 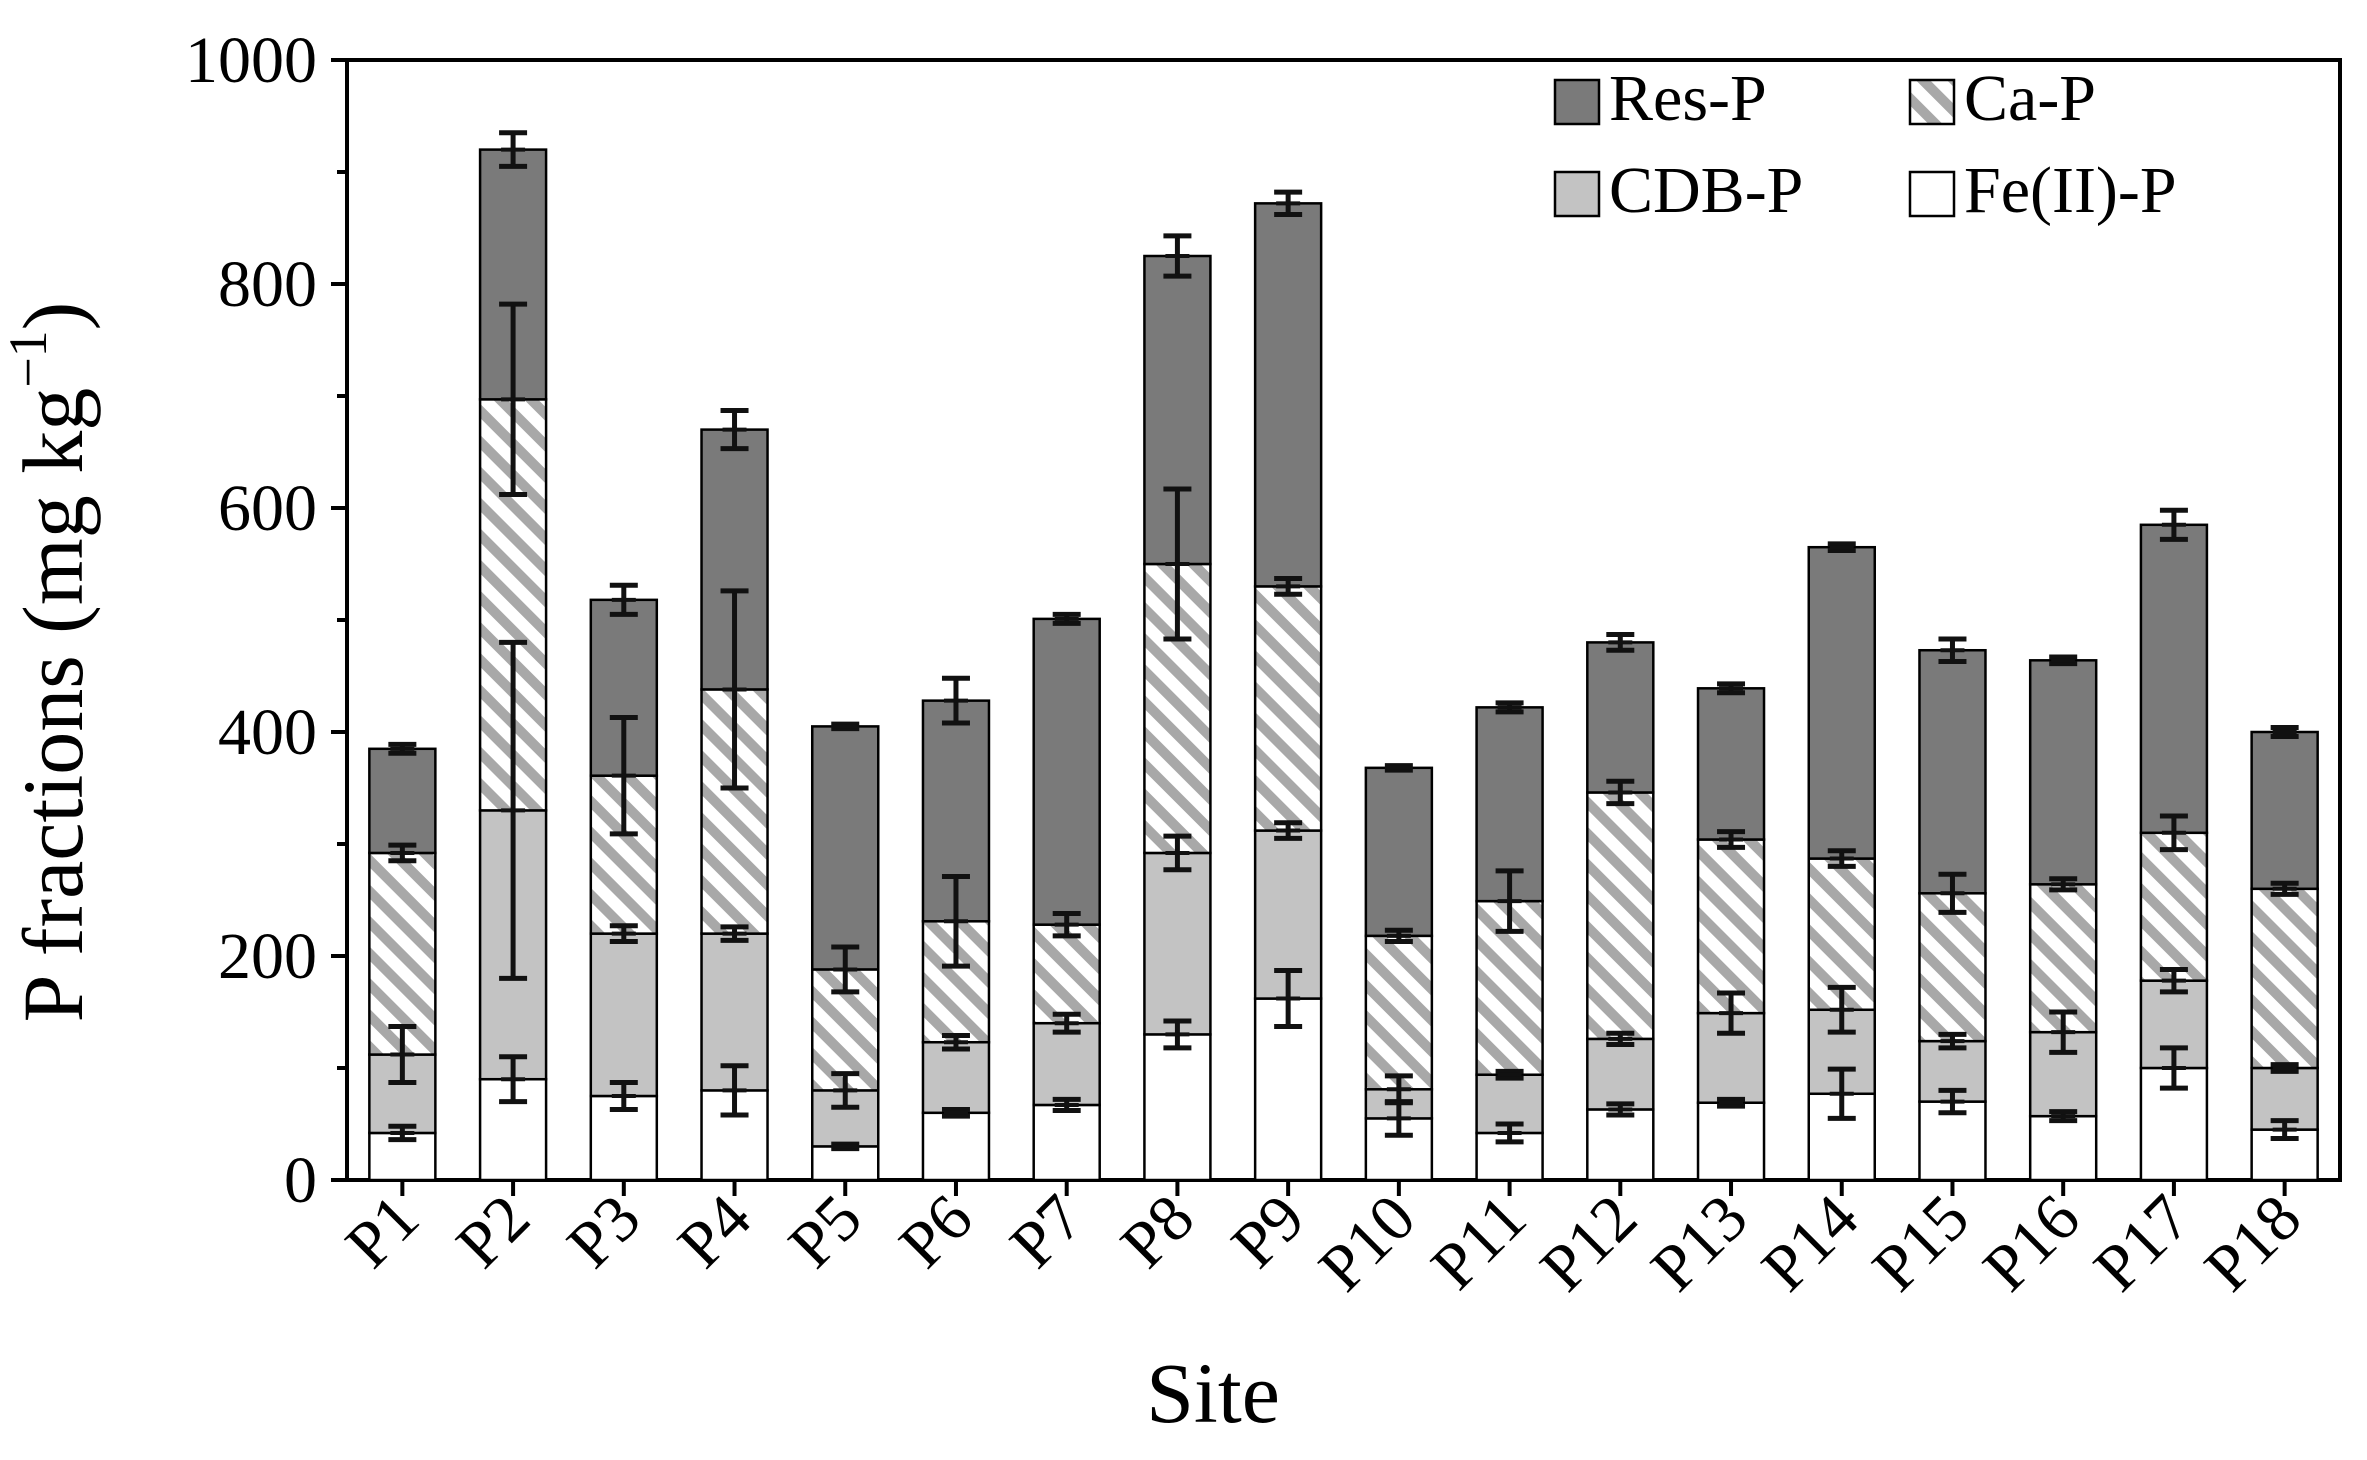 I want to click on x-tick-label: P10, so click(x=1367, y=1243).